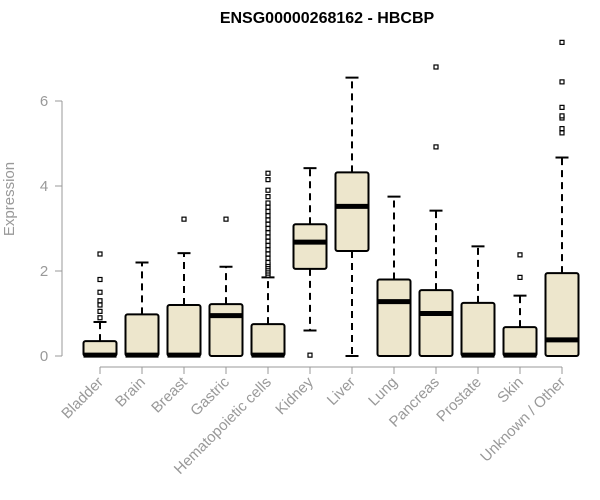  Describe the element at coordinates (44, 271) in the screenshot. I see `y-tick-label: 2` at that location.